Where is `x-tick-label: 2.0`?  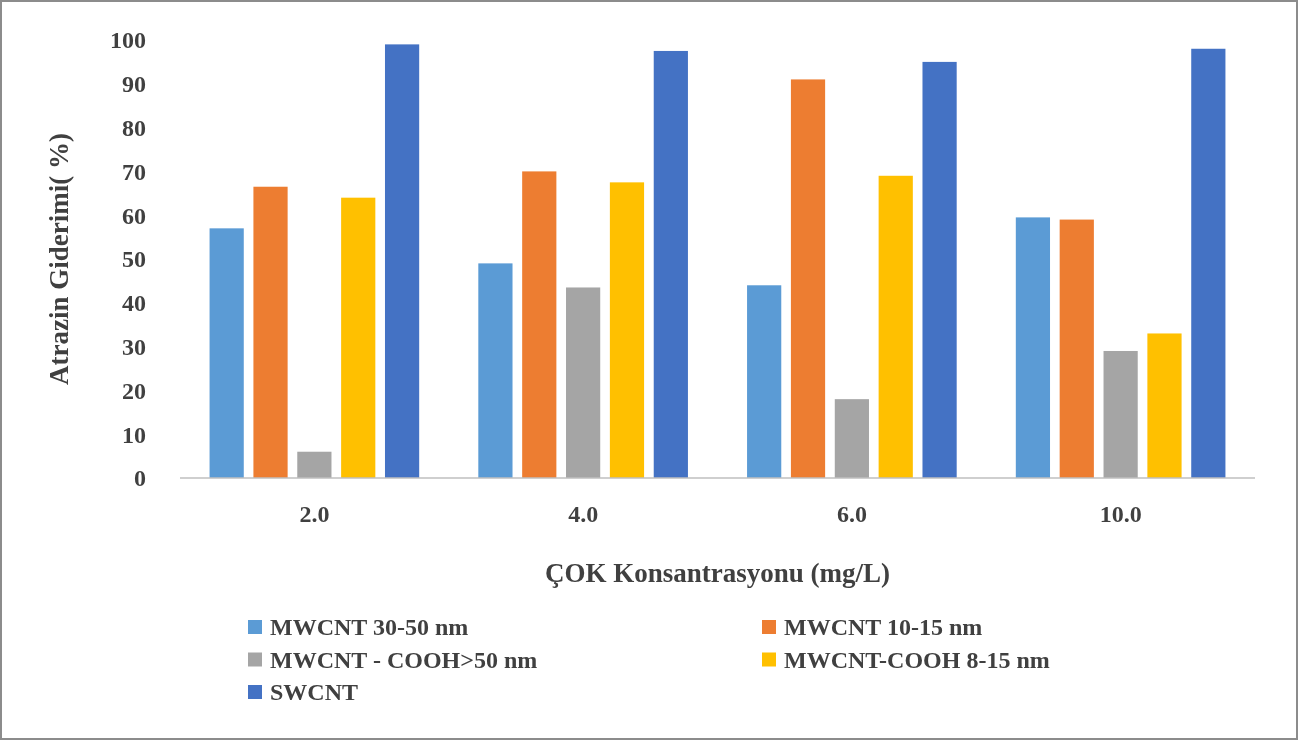 x-tick-label: 2.0 is located at coordinates (314, 514).